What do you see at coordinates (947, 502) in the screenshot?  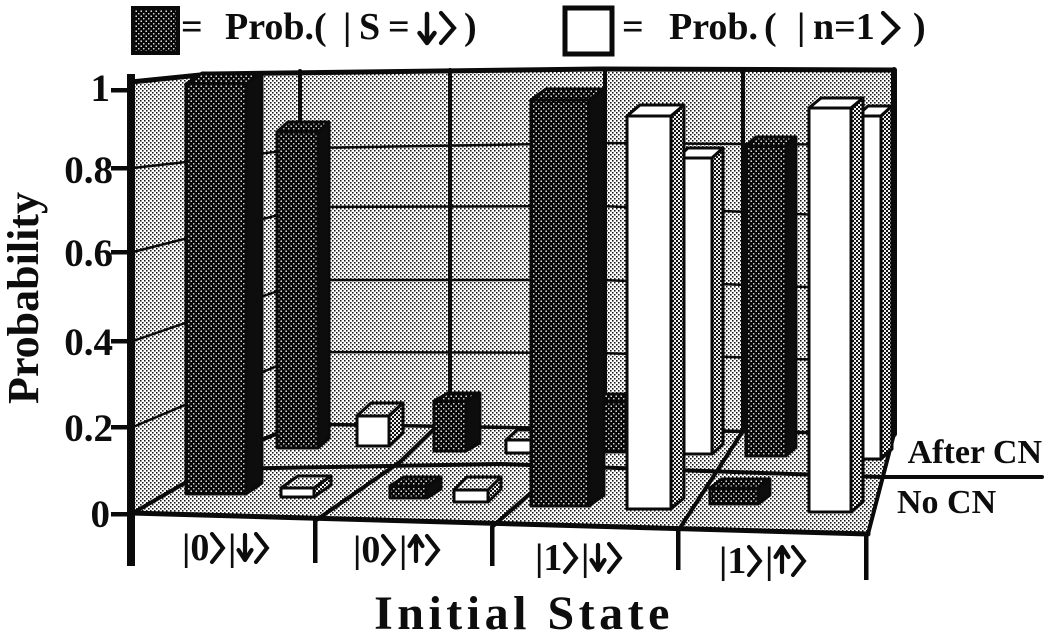 I see `svg-text: No CN` at bounding box center [947, 502].